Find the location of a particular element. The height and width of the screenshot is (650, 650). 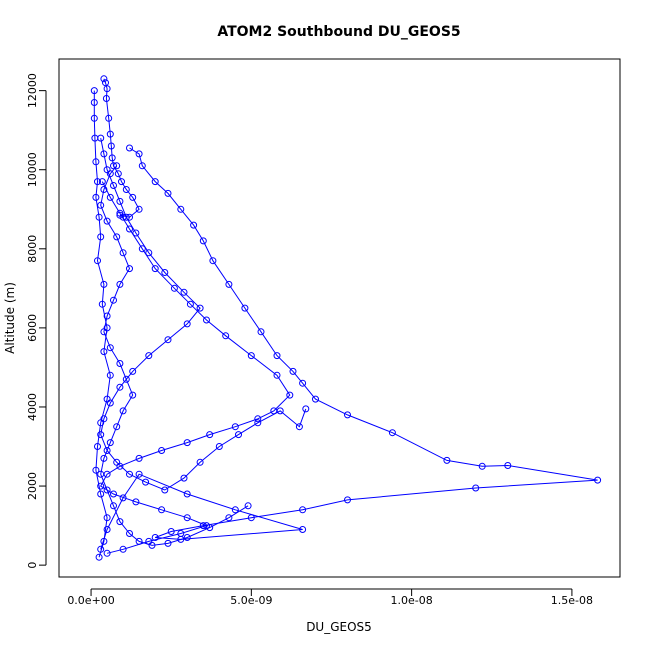

x-tick-label: 0.0e+00 is located at coordinates (90, 600).